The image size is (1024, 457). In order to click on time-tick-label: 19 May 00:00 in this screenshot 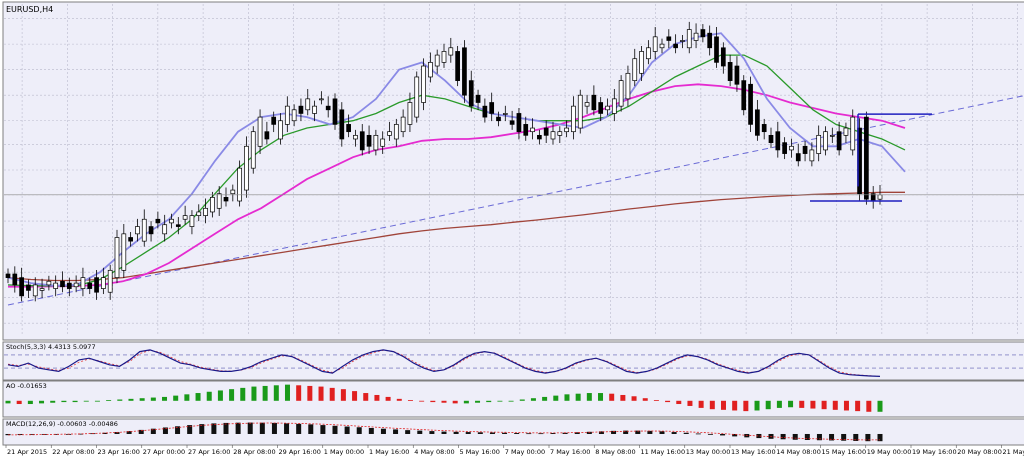, I will do `click(889, 452)`.